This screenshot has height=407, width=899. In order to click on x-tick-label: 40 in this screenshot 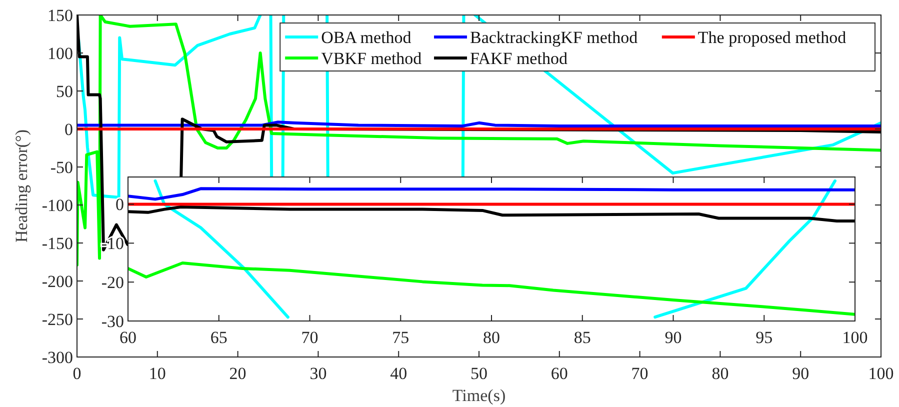, I will do `click(399, 373)`.